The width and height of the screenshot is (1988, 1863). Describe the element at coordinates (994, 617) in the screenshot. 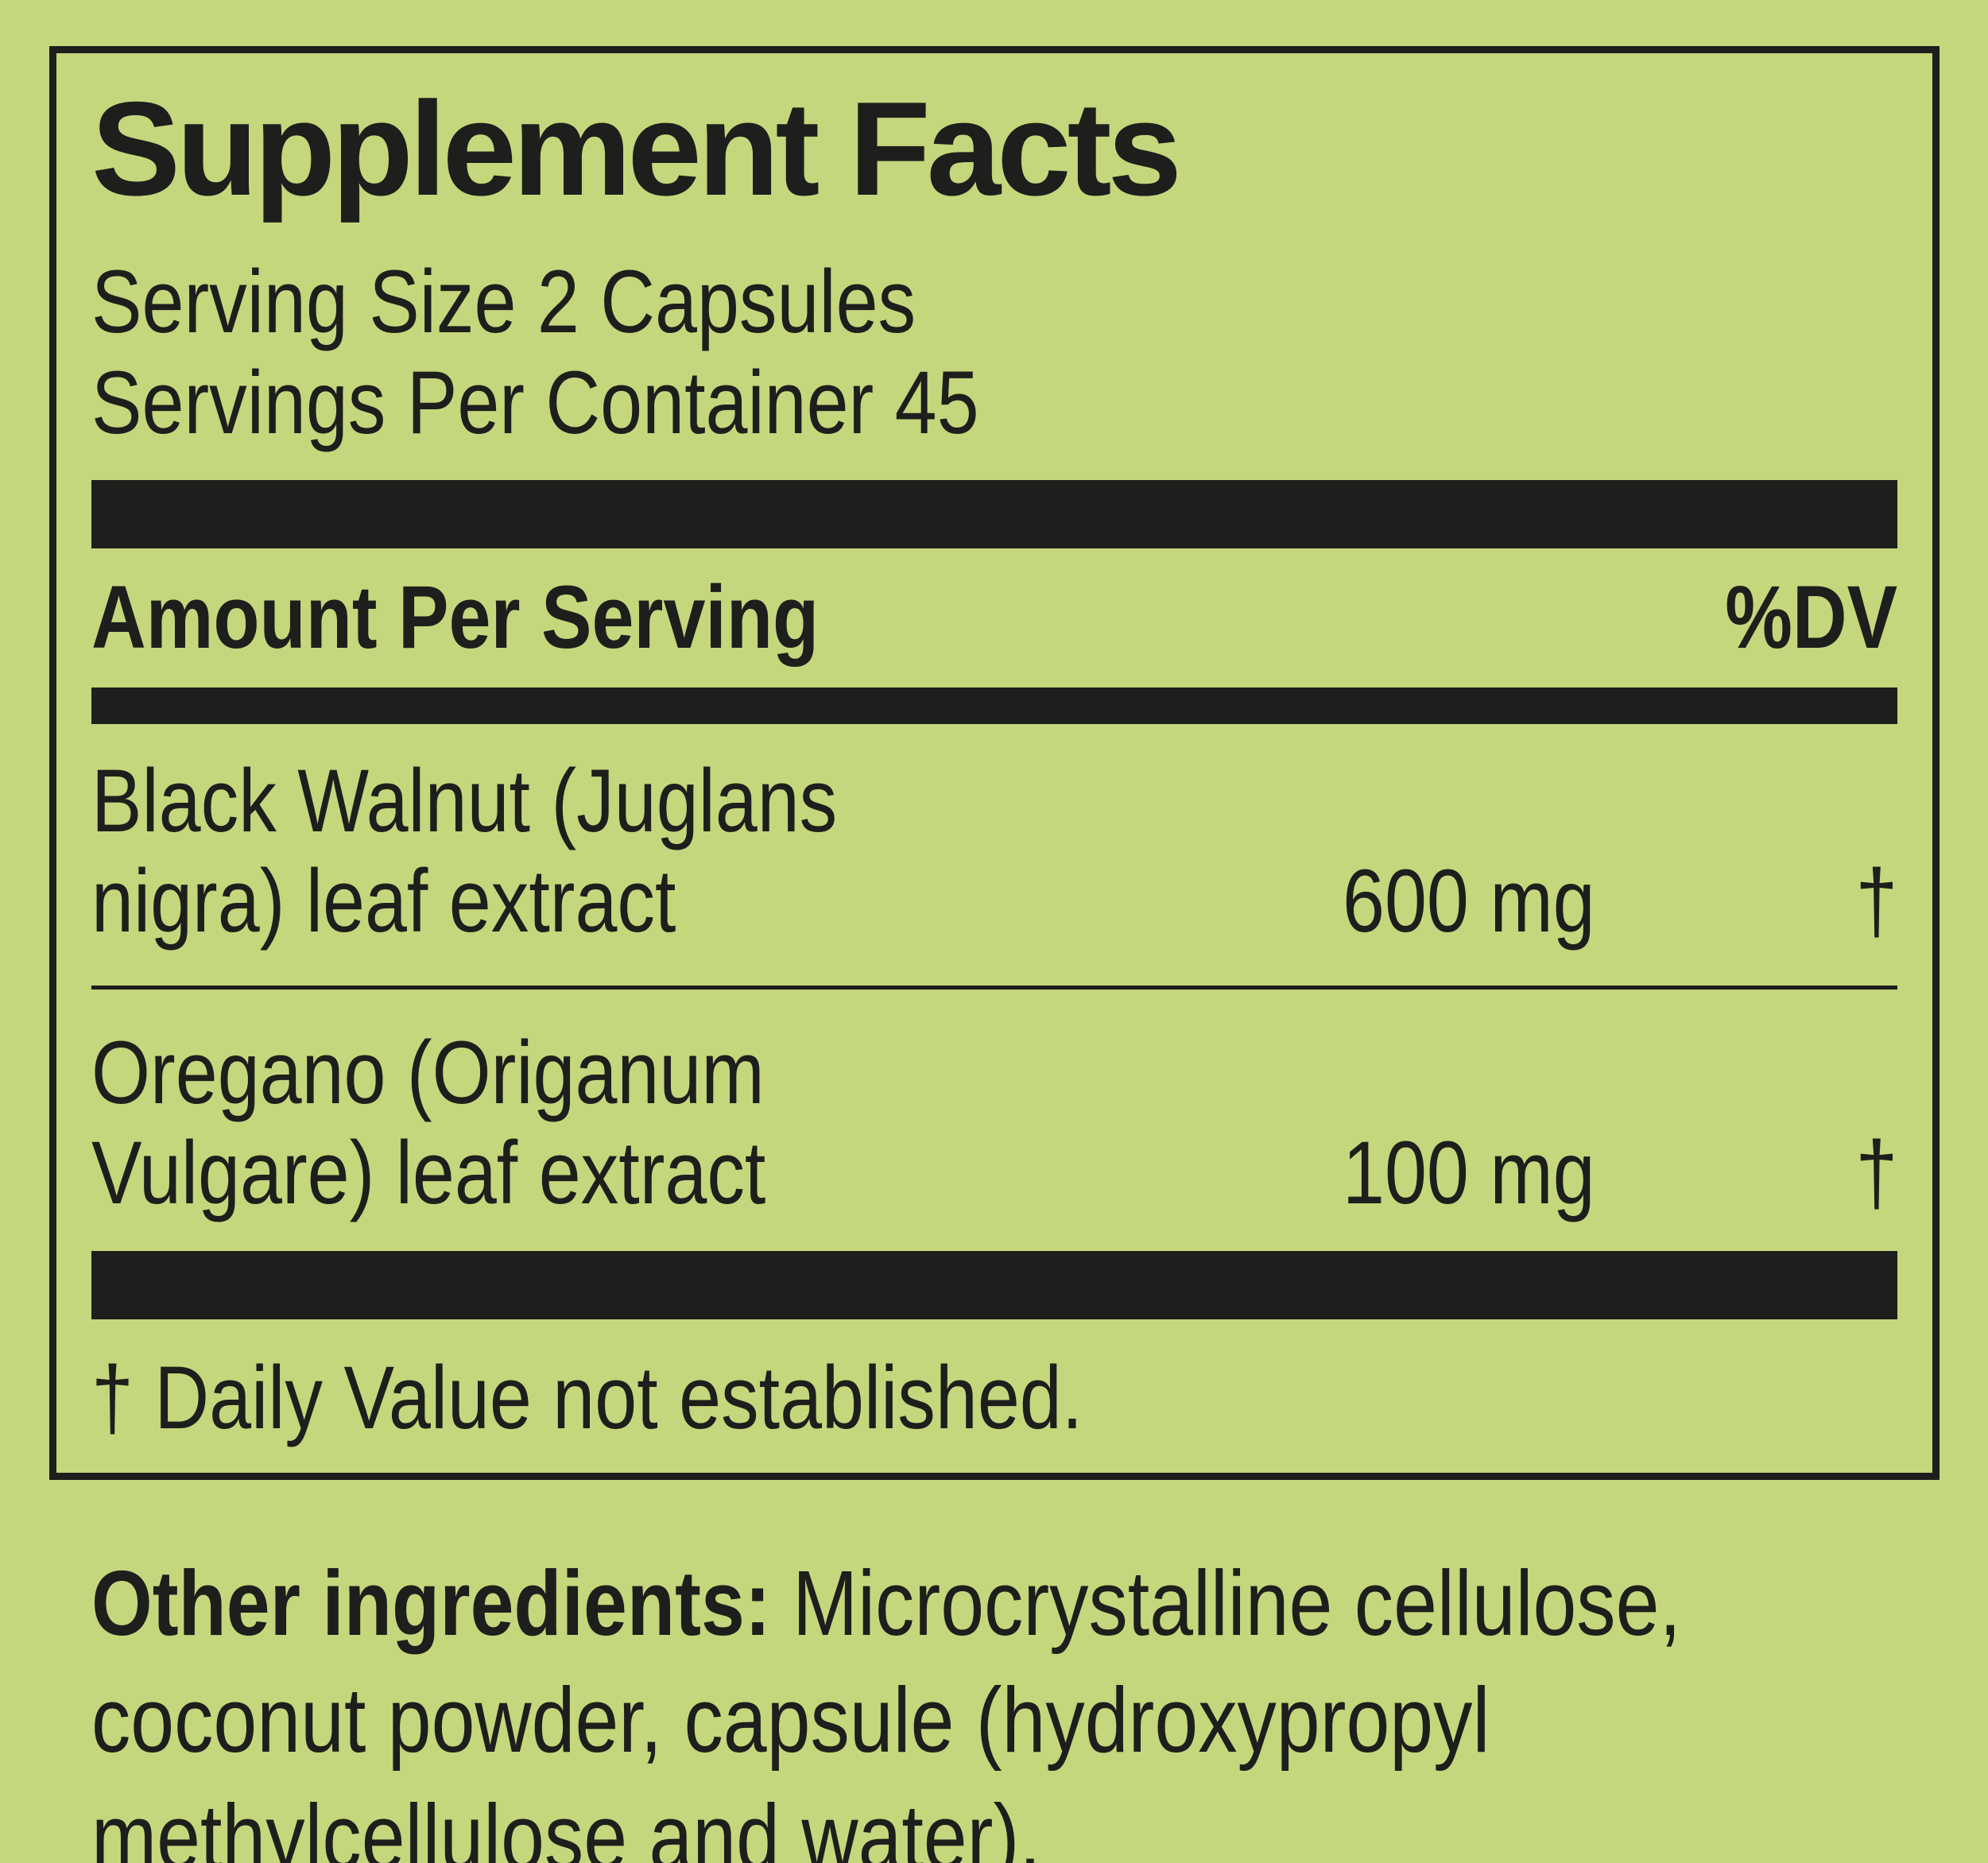

I see `column-header-row: Amount Per Serving %DV` at that location.